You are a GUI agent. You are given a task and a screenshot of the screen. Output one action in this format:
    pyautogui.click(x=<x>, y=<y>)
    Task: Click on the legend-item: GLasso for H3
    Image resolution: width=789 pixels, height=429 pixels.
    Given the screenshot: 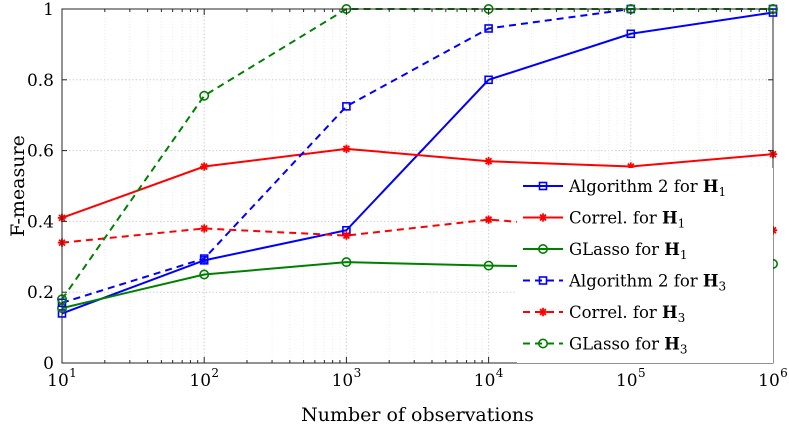 What is the action you would take?
    pyautogui.click(x=605, y=346)
    